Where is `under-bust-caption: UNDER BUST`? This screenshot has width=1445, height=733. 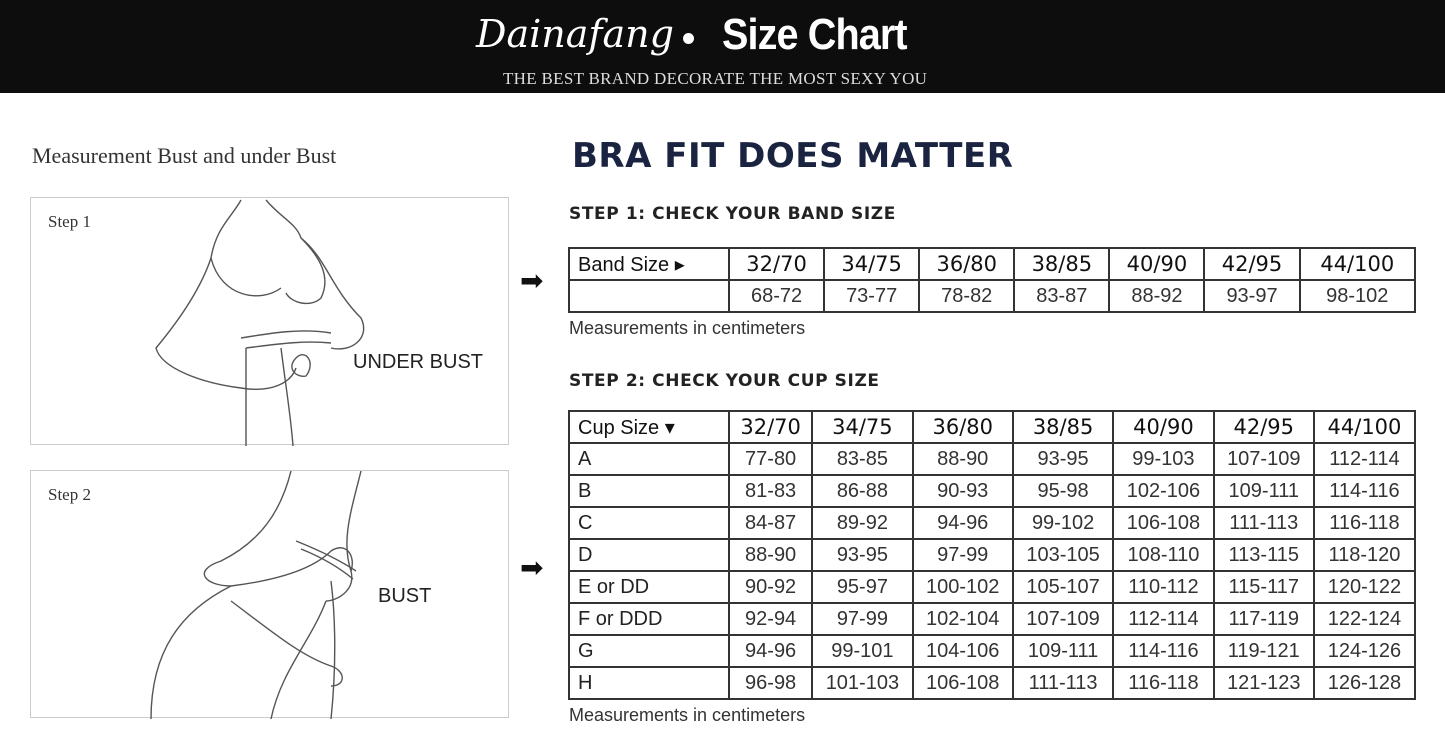 under-bust-caption: UNDER BUST is located at coordinates (418, 362).